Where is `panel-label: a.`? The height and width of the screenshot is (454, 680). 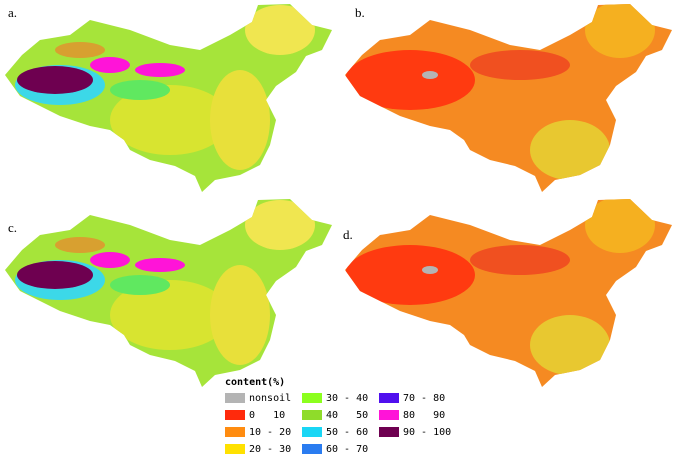 panel-label: a. is located at coordinates (12, 12).